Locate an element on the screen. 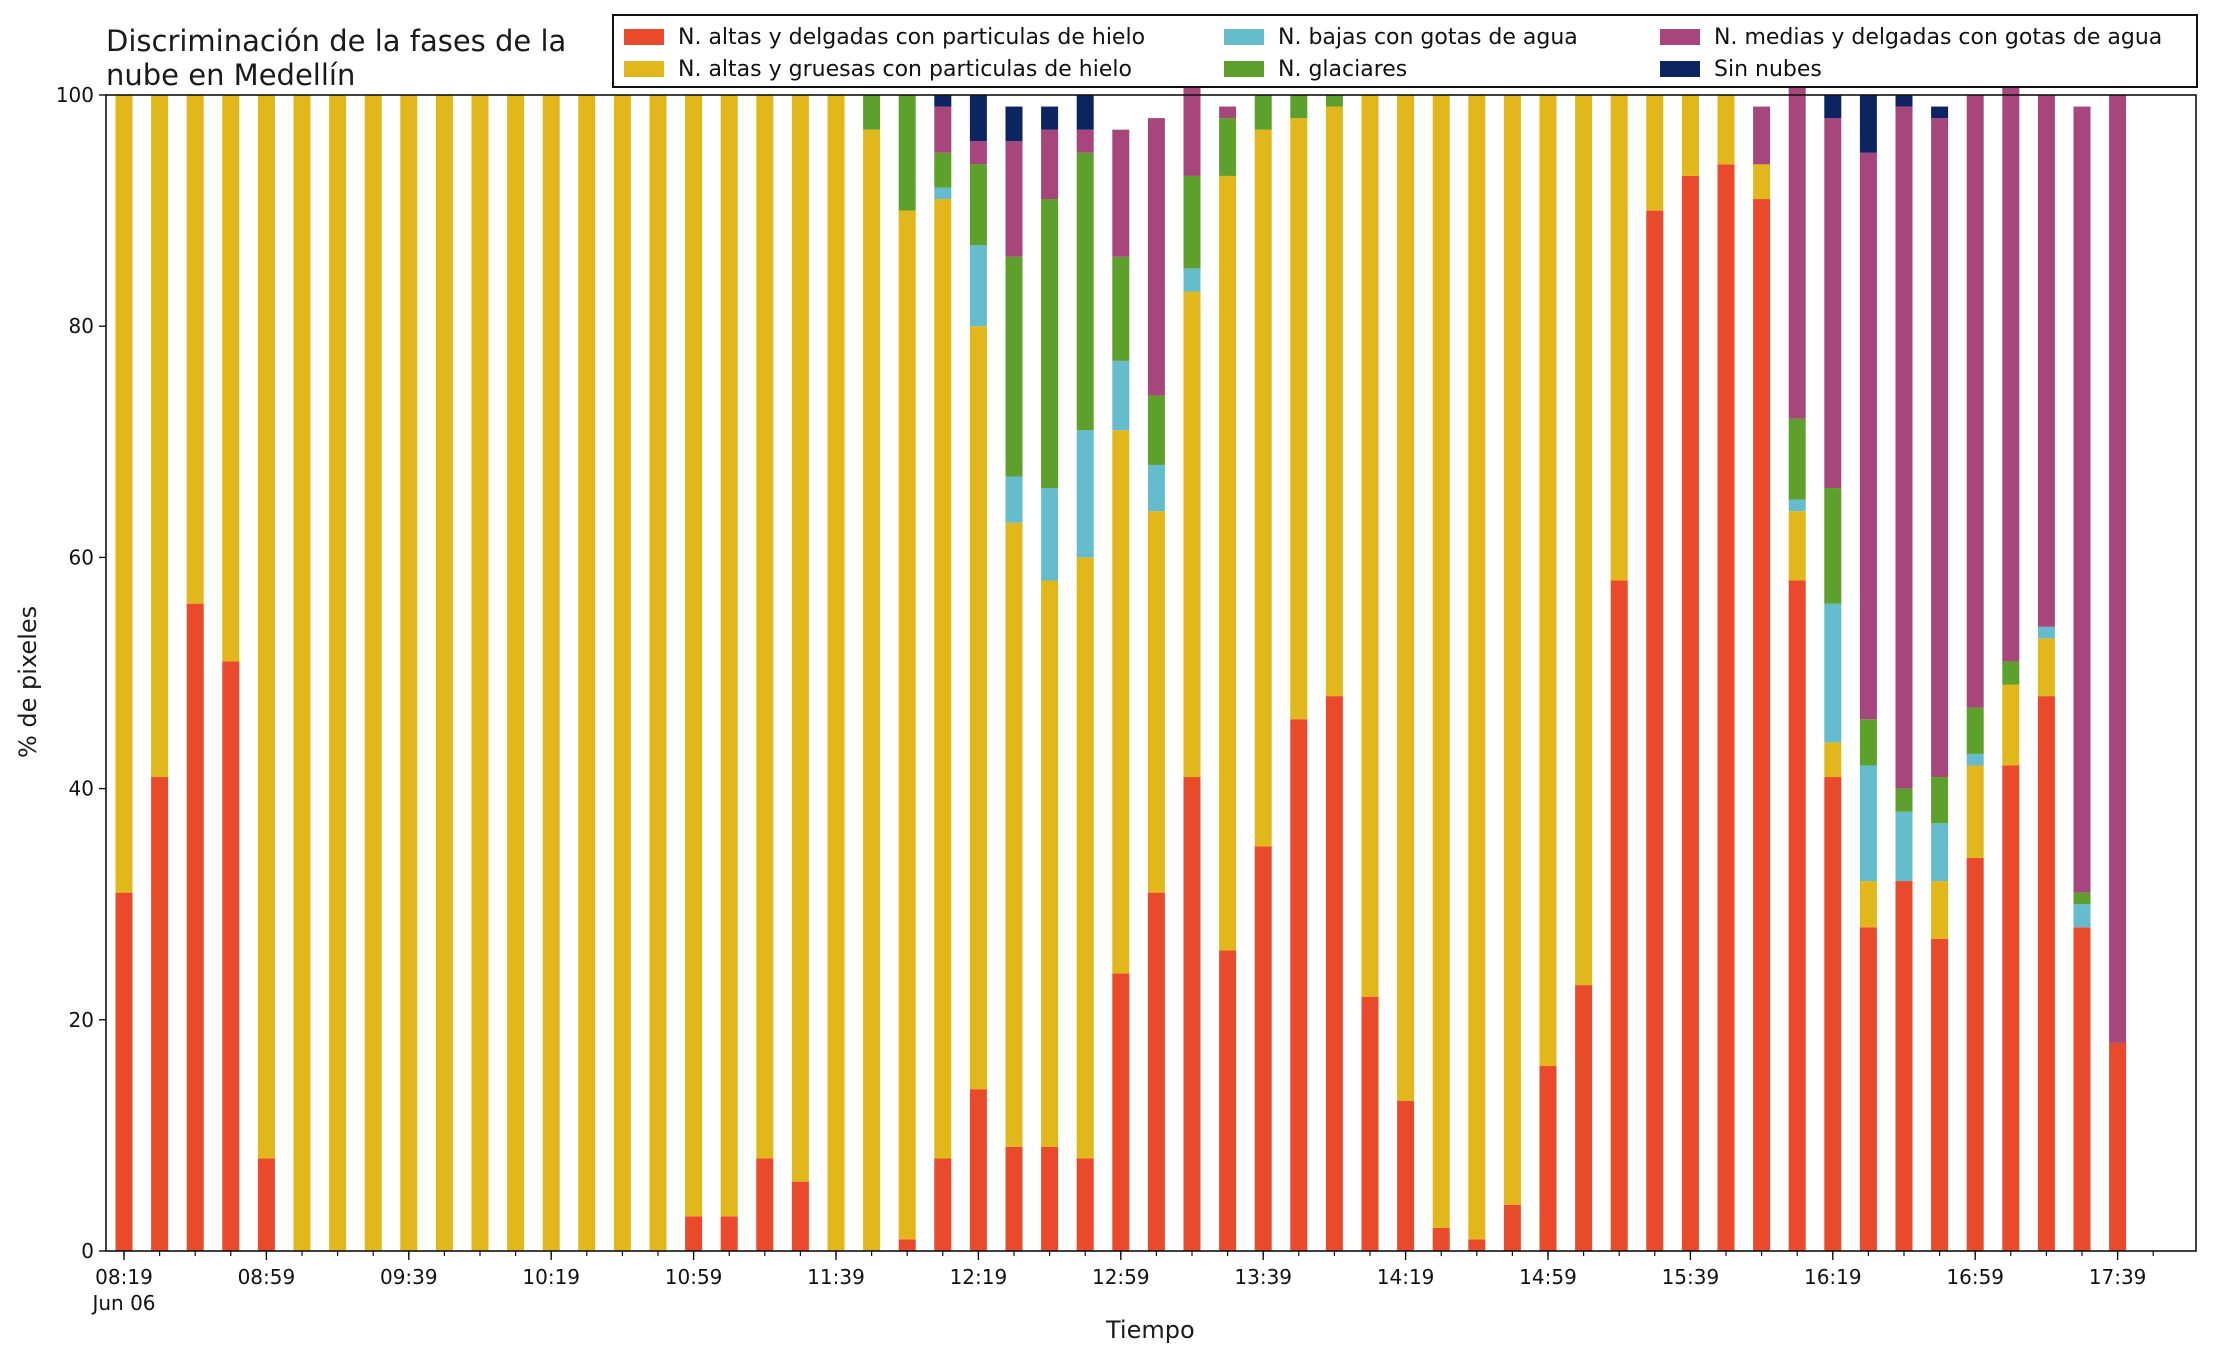  x-tick-label: 10:19 is located at coordinates (551, 1277).